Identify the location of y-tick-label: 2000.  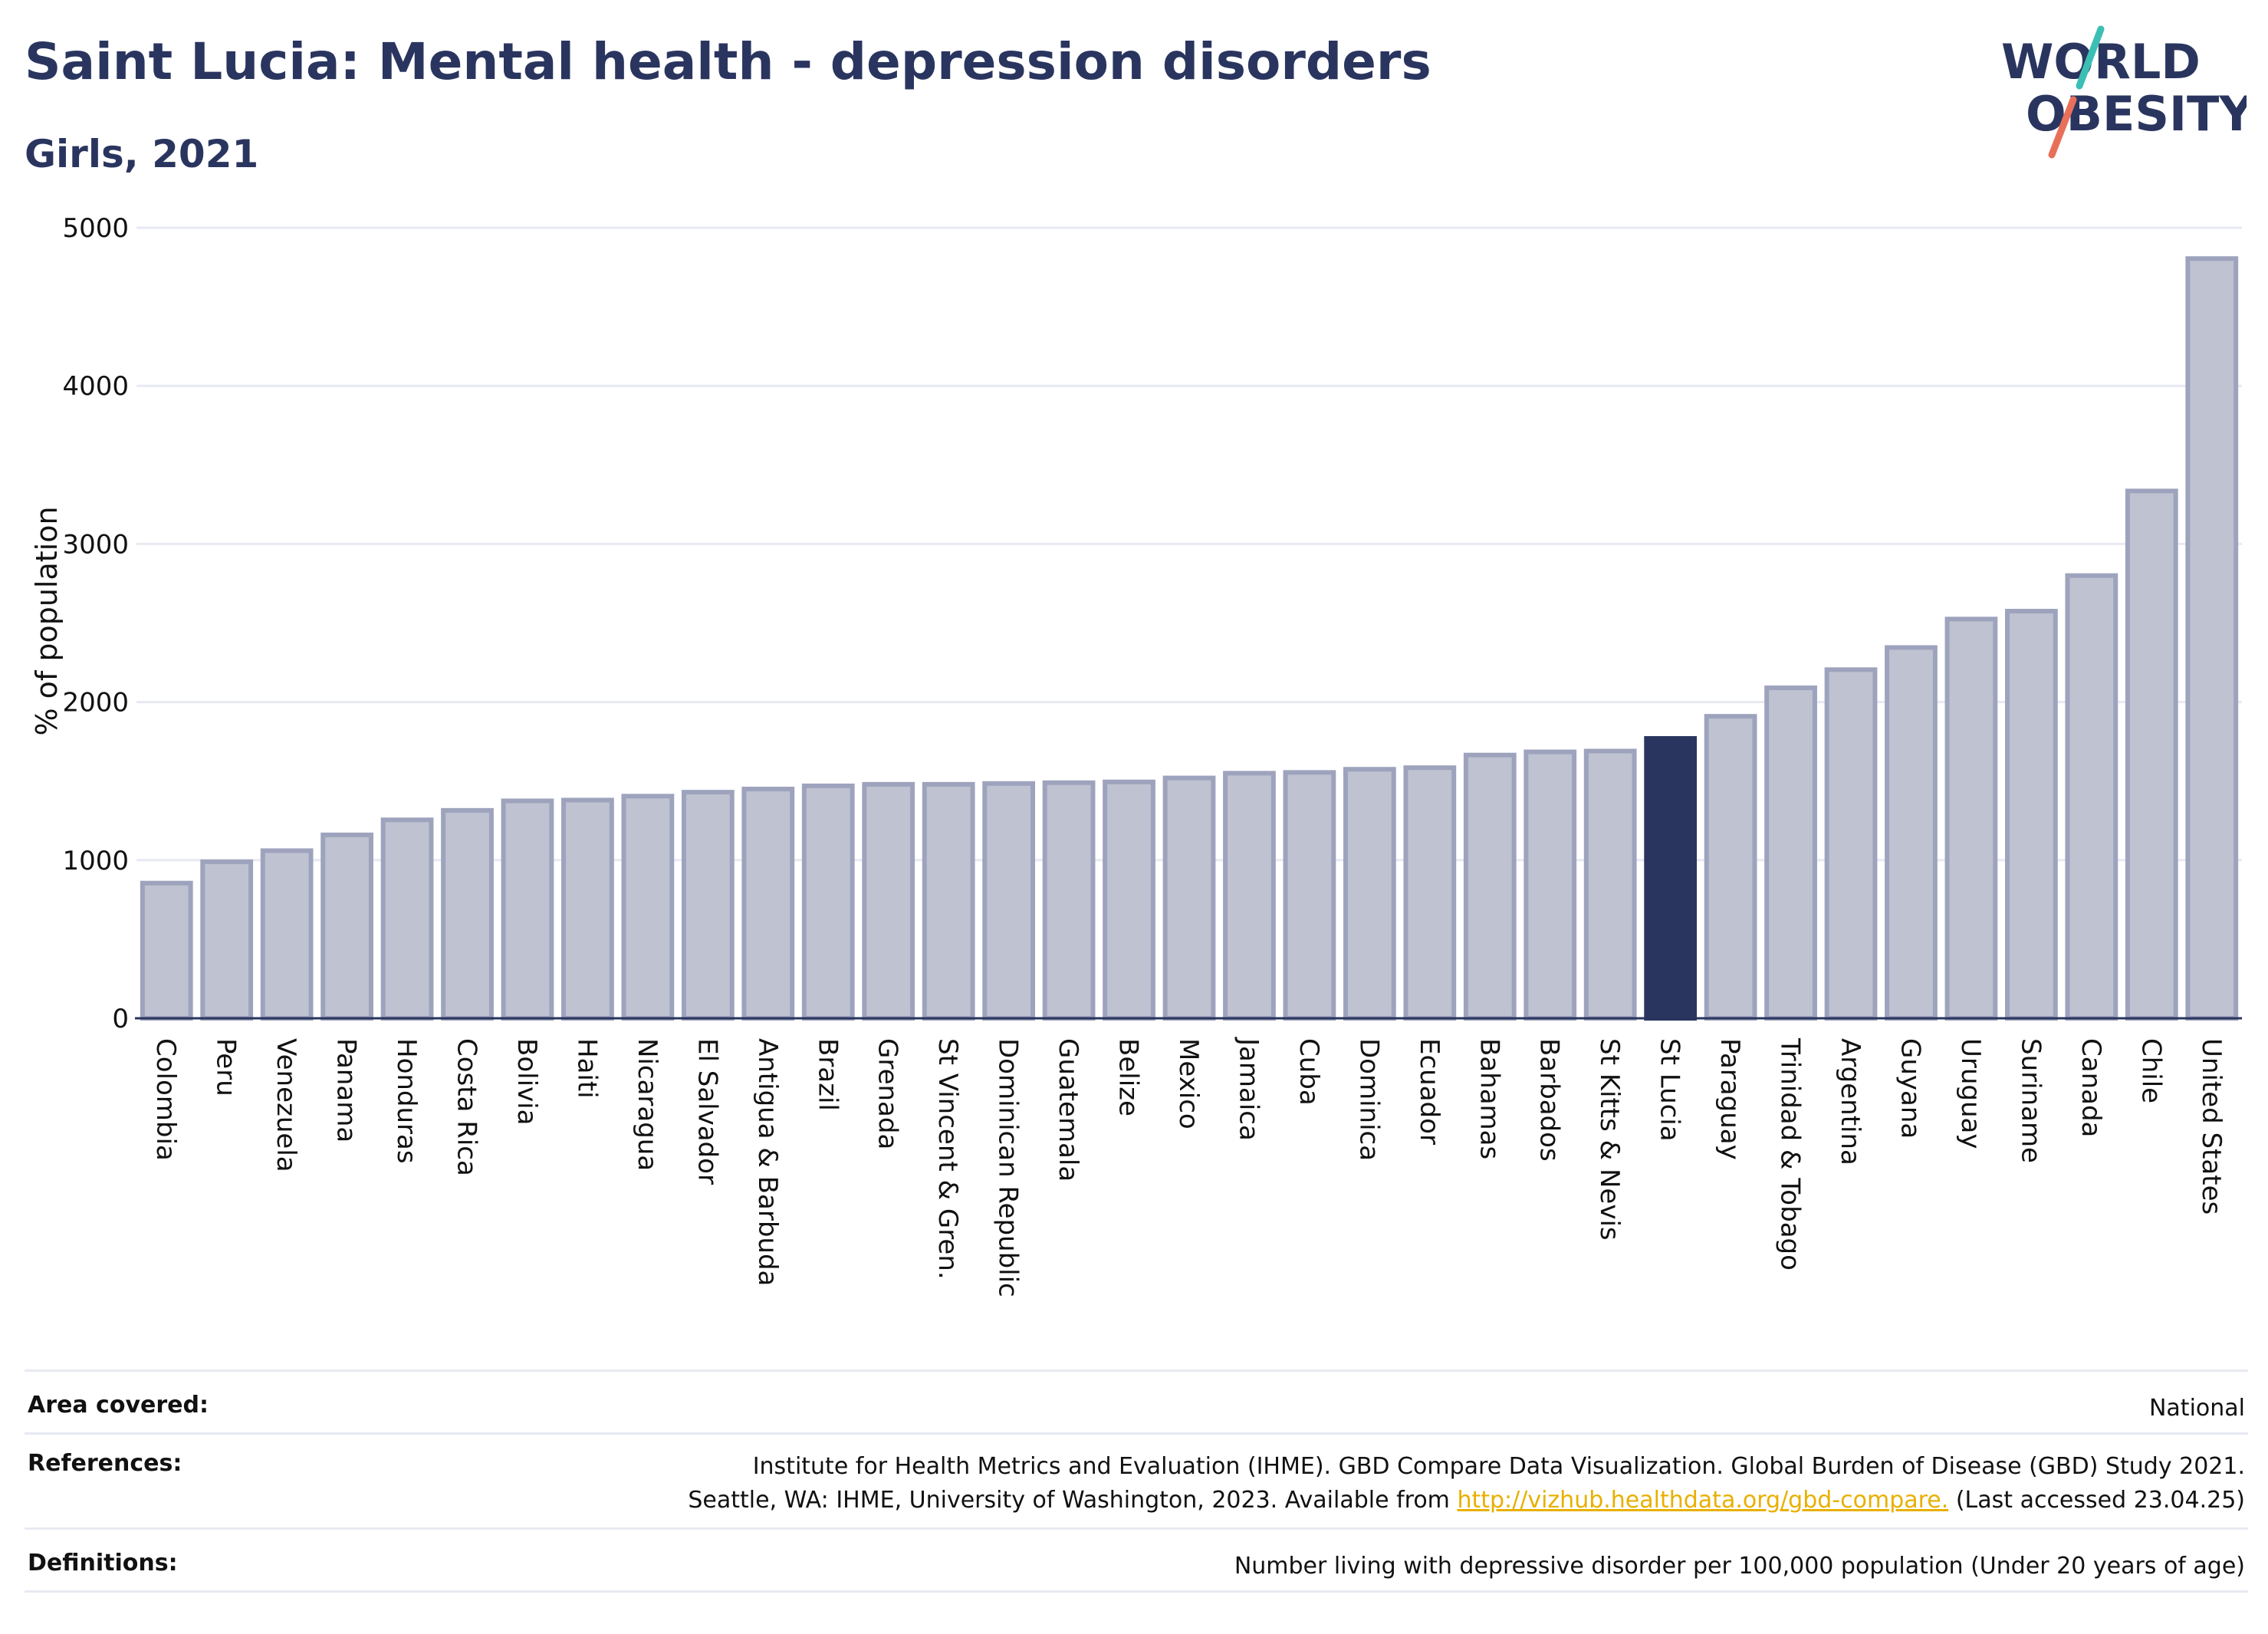
(95, 703).